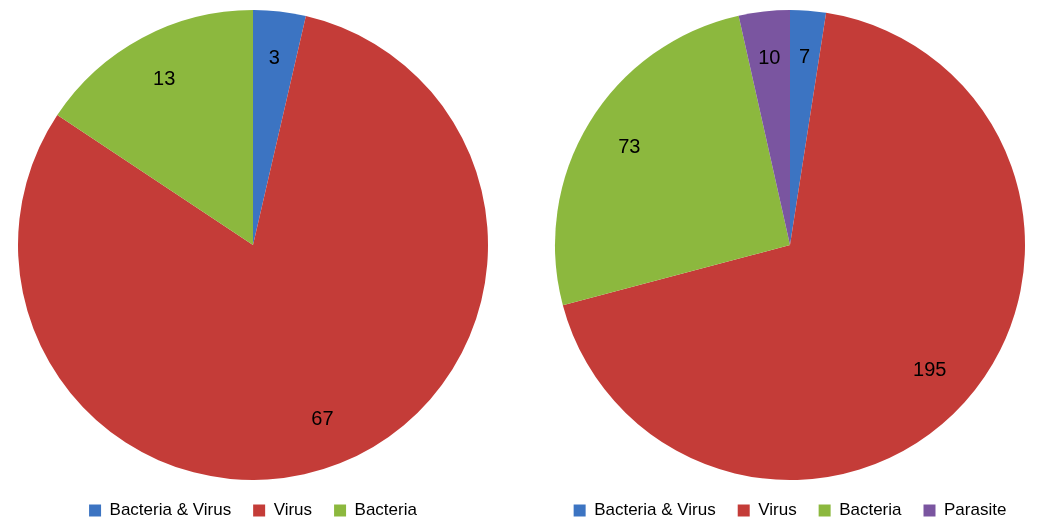 The height and width of the screenshot is (529, 1058). I want to click on data-label: 10, so click(769, 56).